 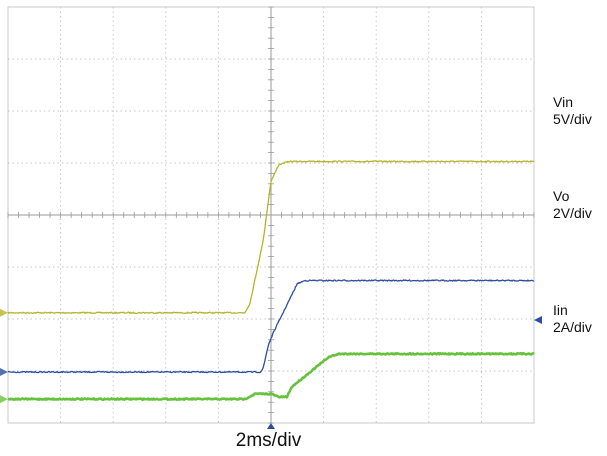 What do you see at coordinates (561, 196) in the screenshot?
I see `vo-name: Vo` at bounding box center [561, 196].